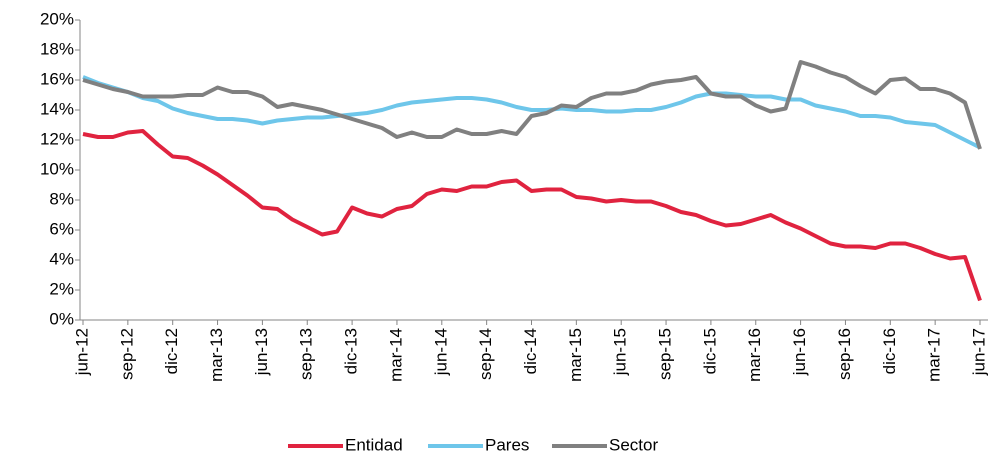 This screenshot has width=990, height=467. Describe the element at coordinates (57, 168) in the screenshot. I see `y-tick-label: 10%` at that location.